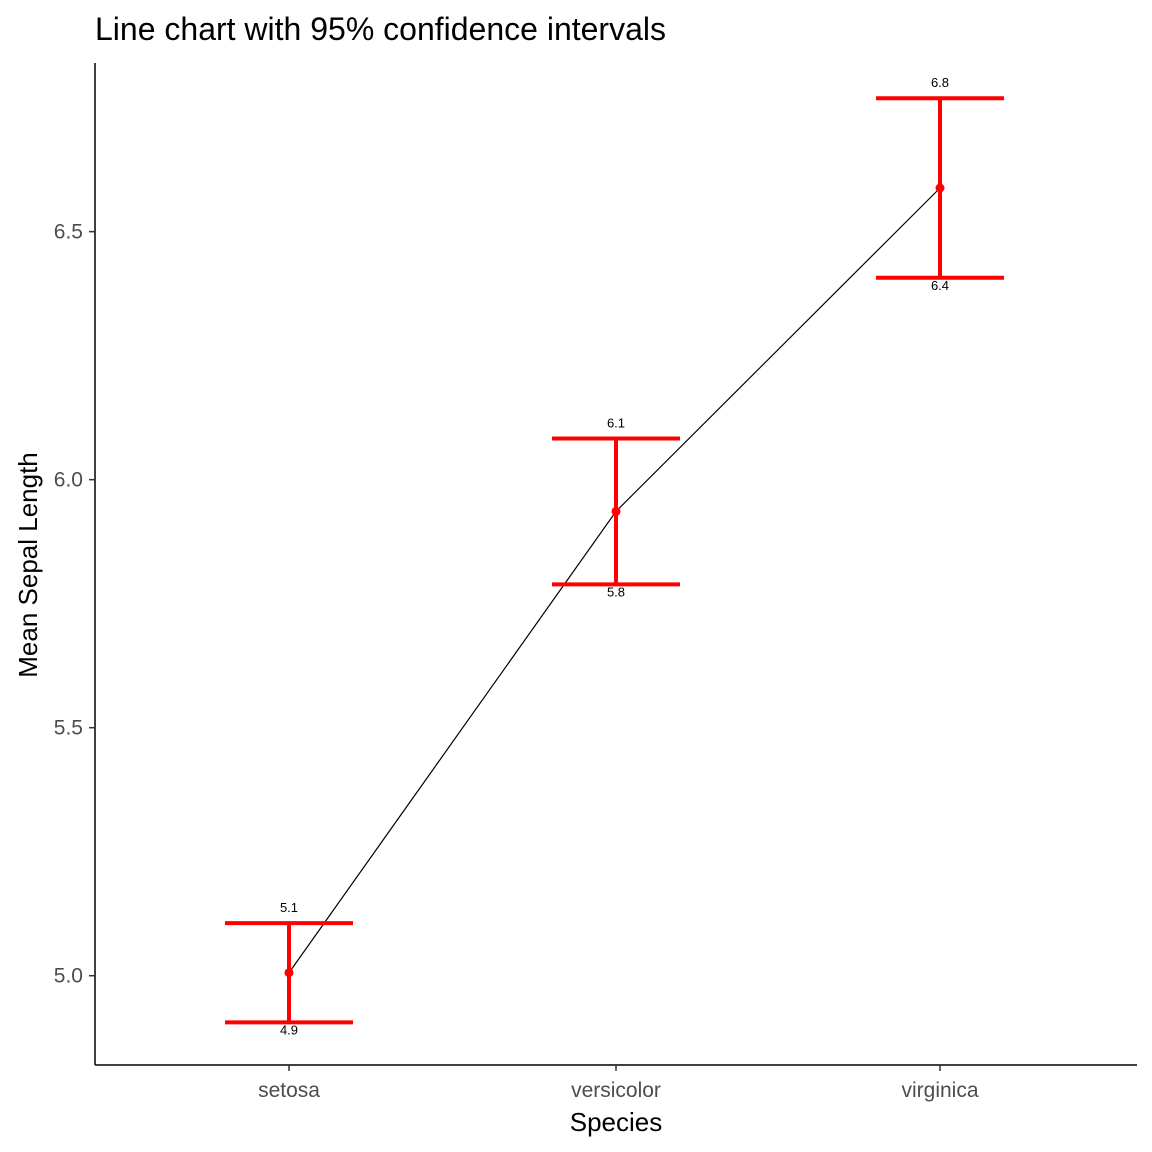 This screenshot has width=1152, height=1152. I want to click on y-axis-title: Mean Sepal Length, so click(28, 565).